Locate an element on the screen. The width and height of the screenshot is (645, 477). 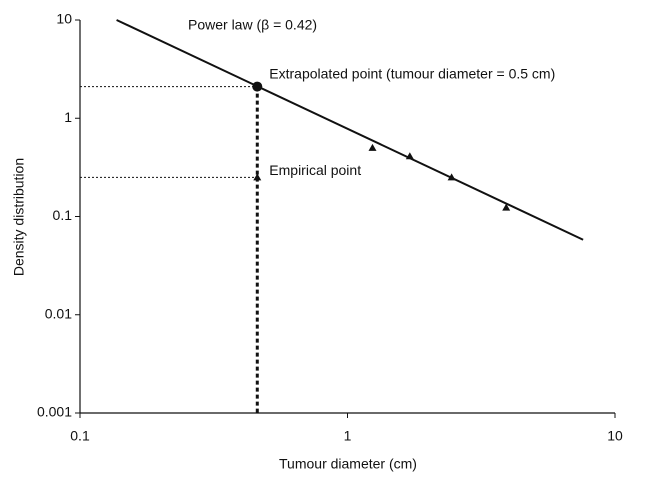
extrapolated-point is located at coordinates (257, 86).